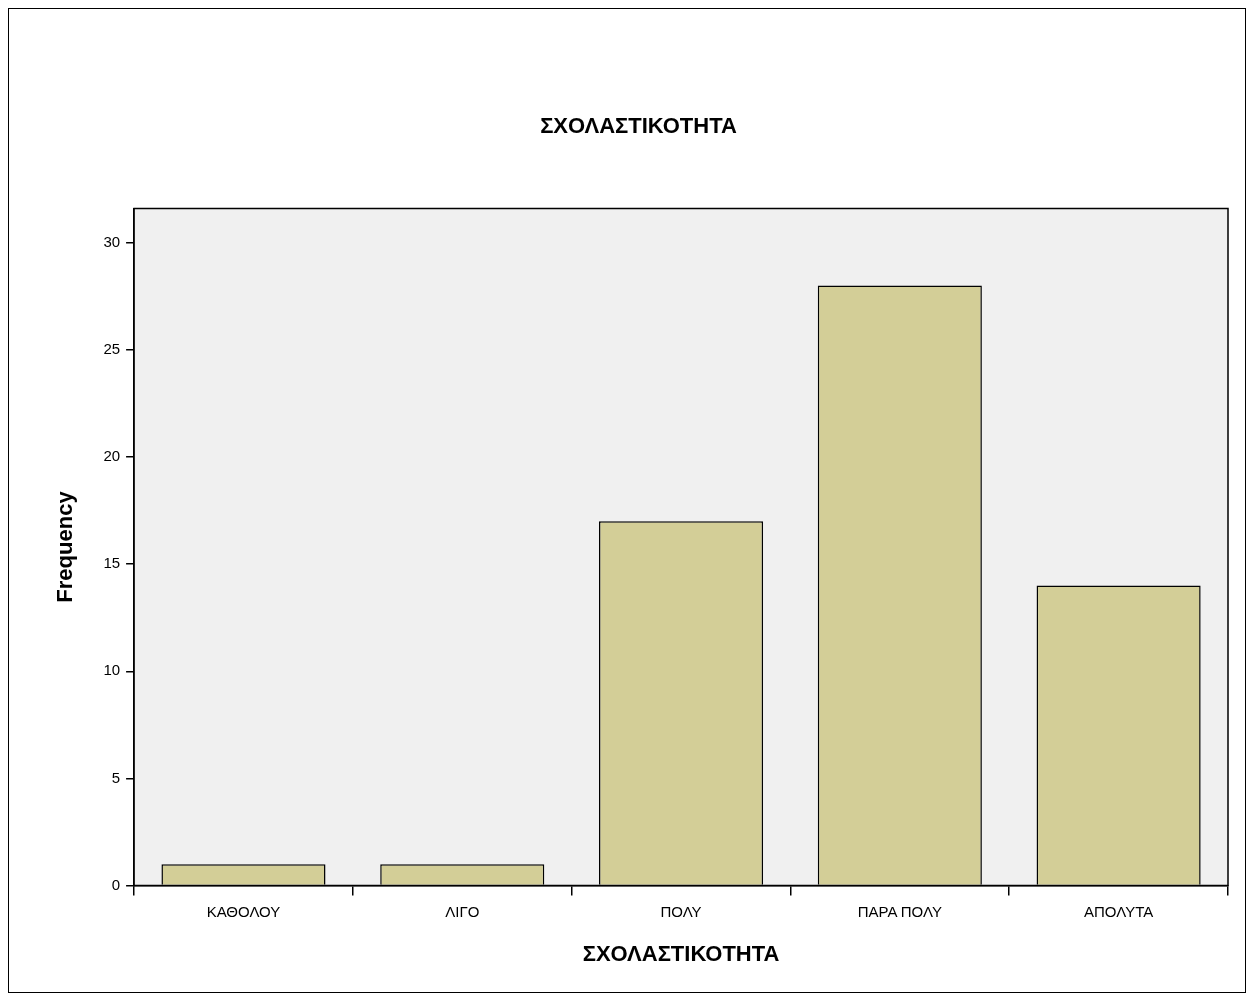  What do you see at coordinates (112, 348) in the screenshot?
I see `y-tick-label: 25` at bounding box center [112, 348].